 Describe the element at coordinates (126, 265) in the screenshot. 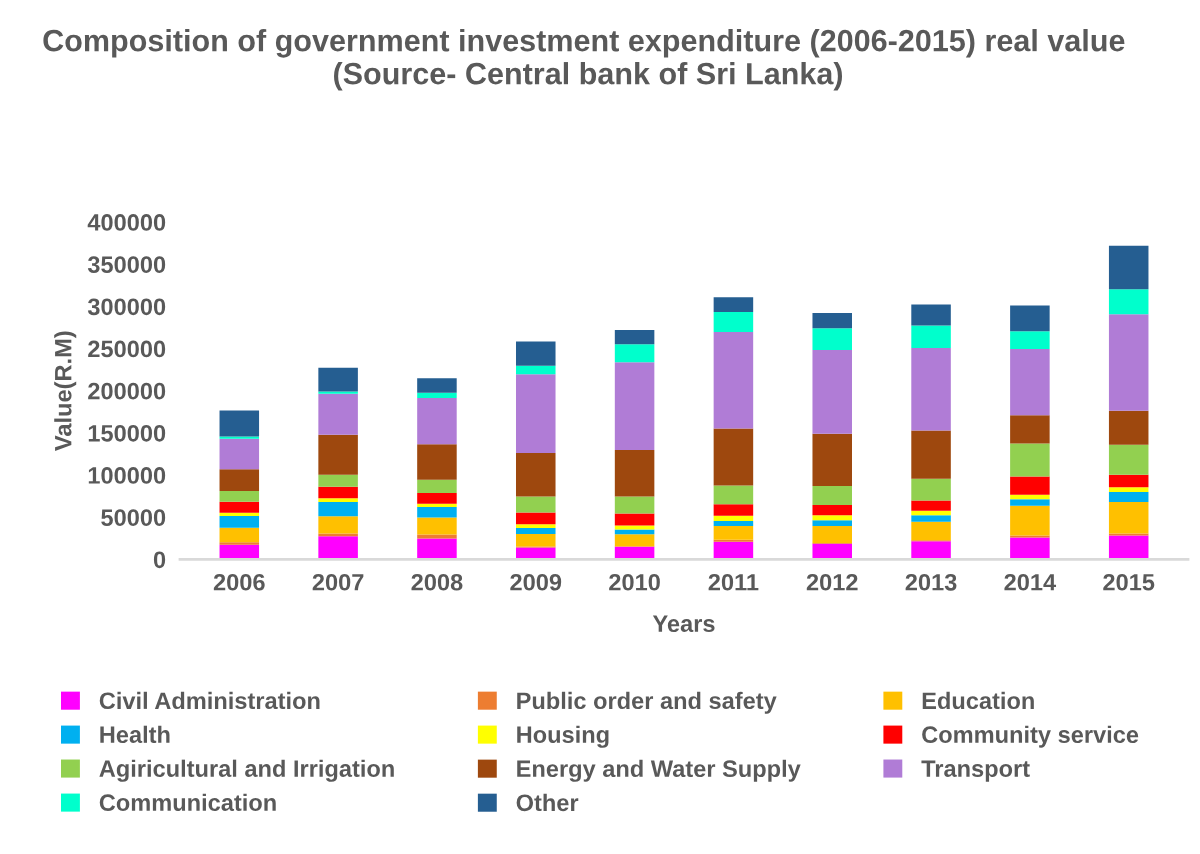

I see `y-tick-label: 350000` at that location.